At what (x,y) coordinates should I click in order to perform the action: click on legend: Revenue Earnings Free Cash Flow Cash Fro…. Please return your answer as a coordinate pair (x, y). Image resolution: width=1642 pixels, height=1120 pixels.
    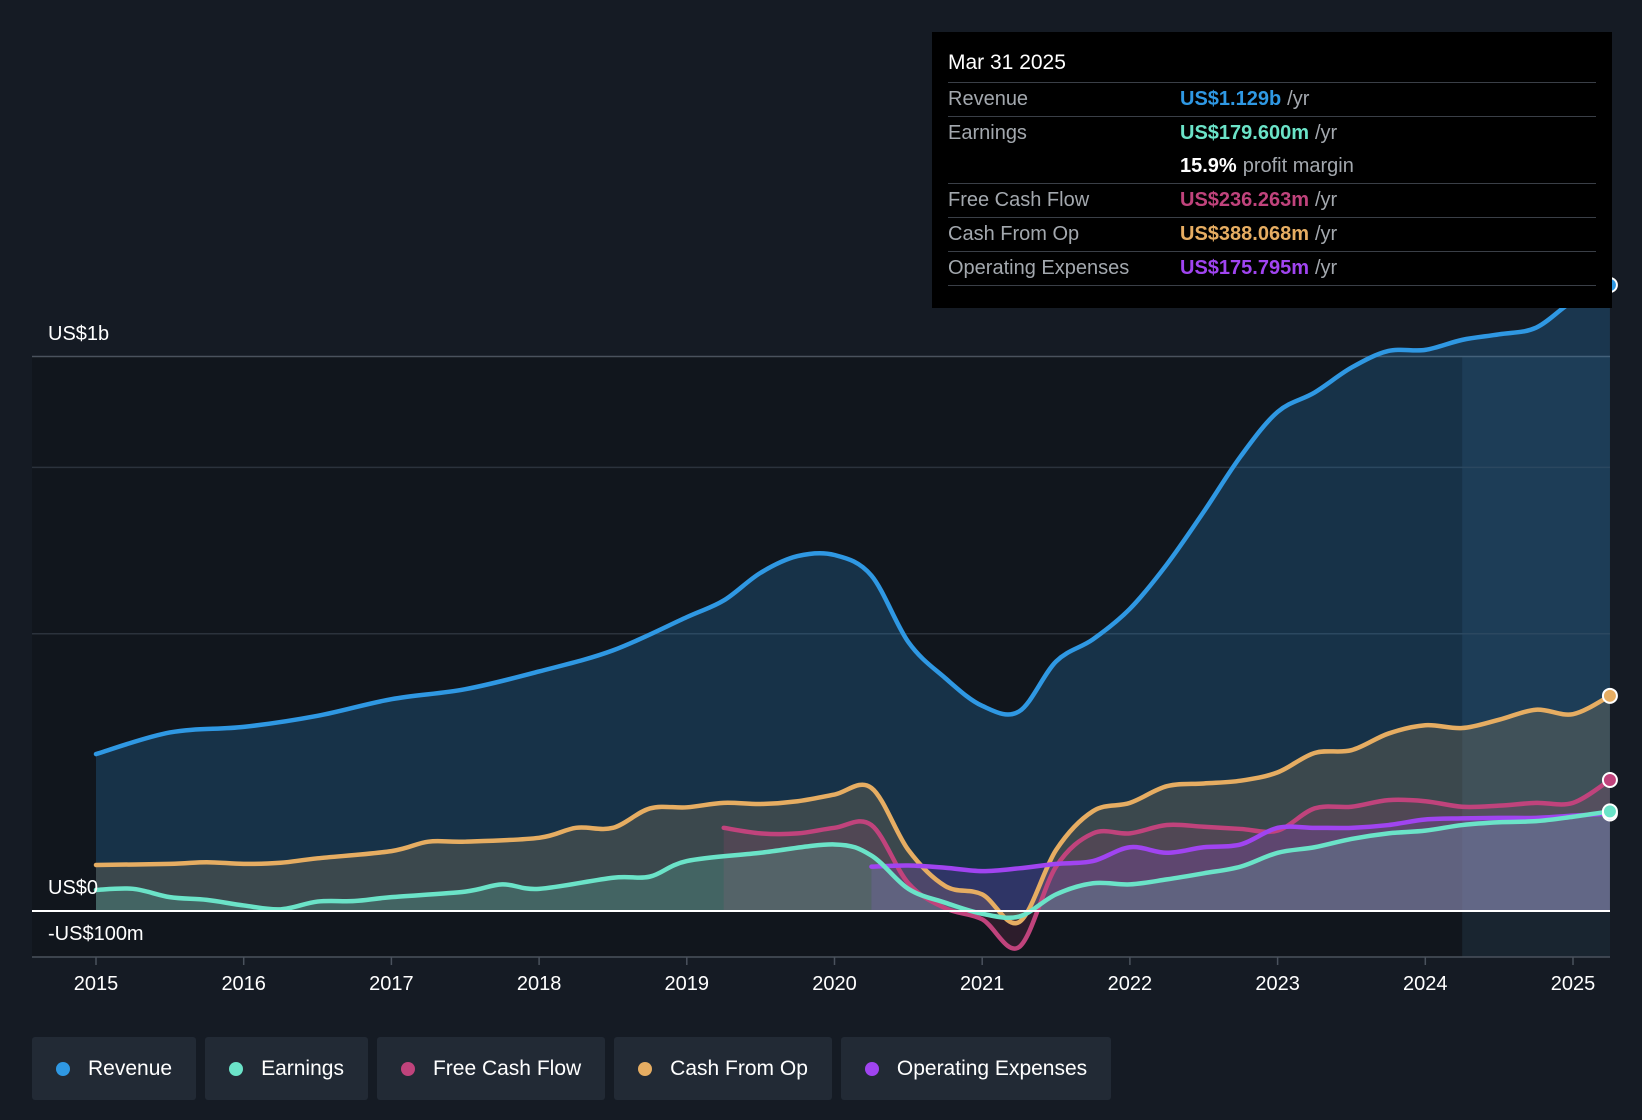
    Looking at the image, I should click on (572, 1068).